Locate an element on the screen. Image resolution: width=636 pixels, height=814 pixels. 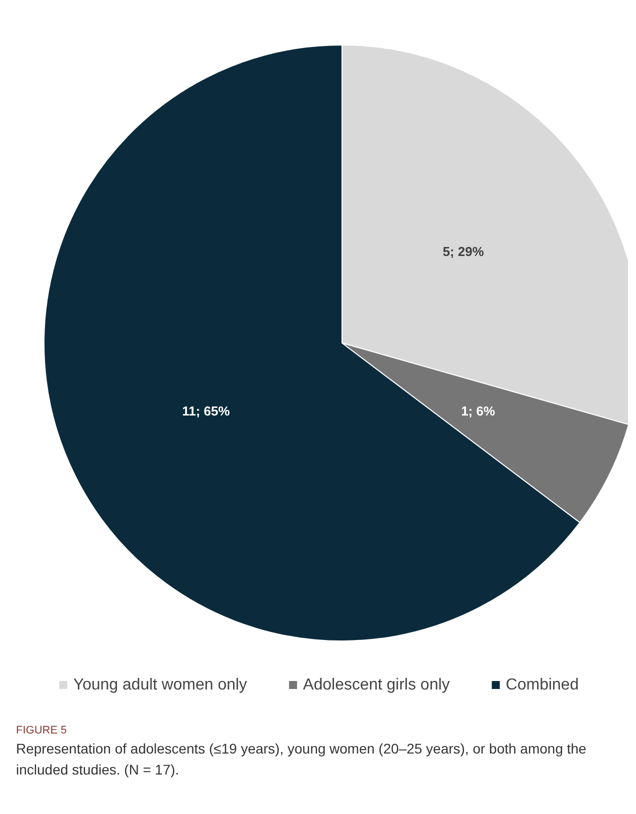
legend-label: Combined is located at coordinates (542, 685).